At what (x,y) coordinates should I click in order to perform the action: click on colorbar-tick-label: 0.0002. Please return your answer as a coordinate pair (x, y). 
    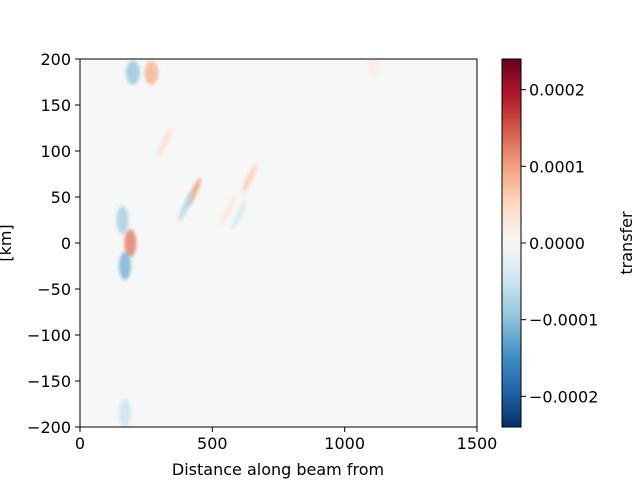
    Looking at the image, I should click on (557, 90).